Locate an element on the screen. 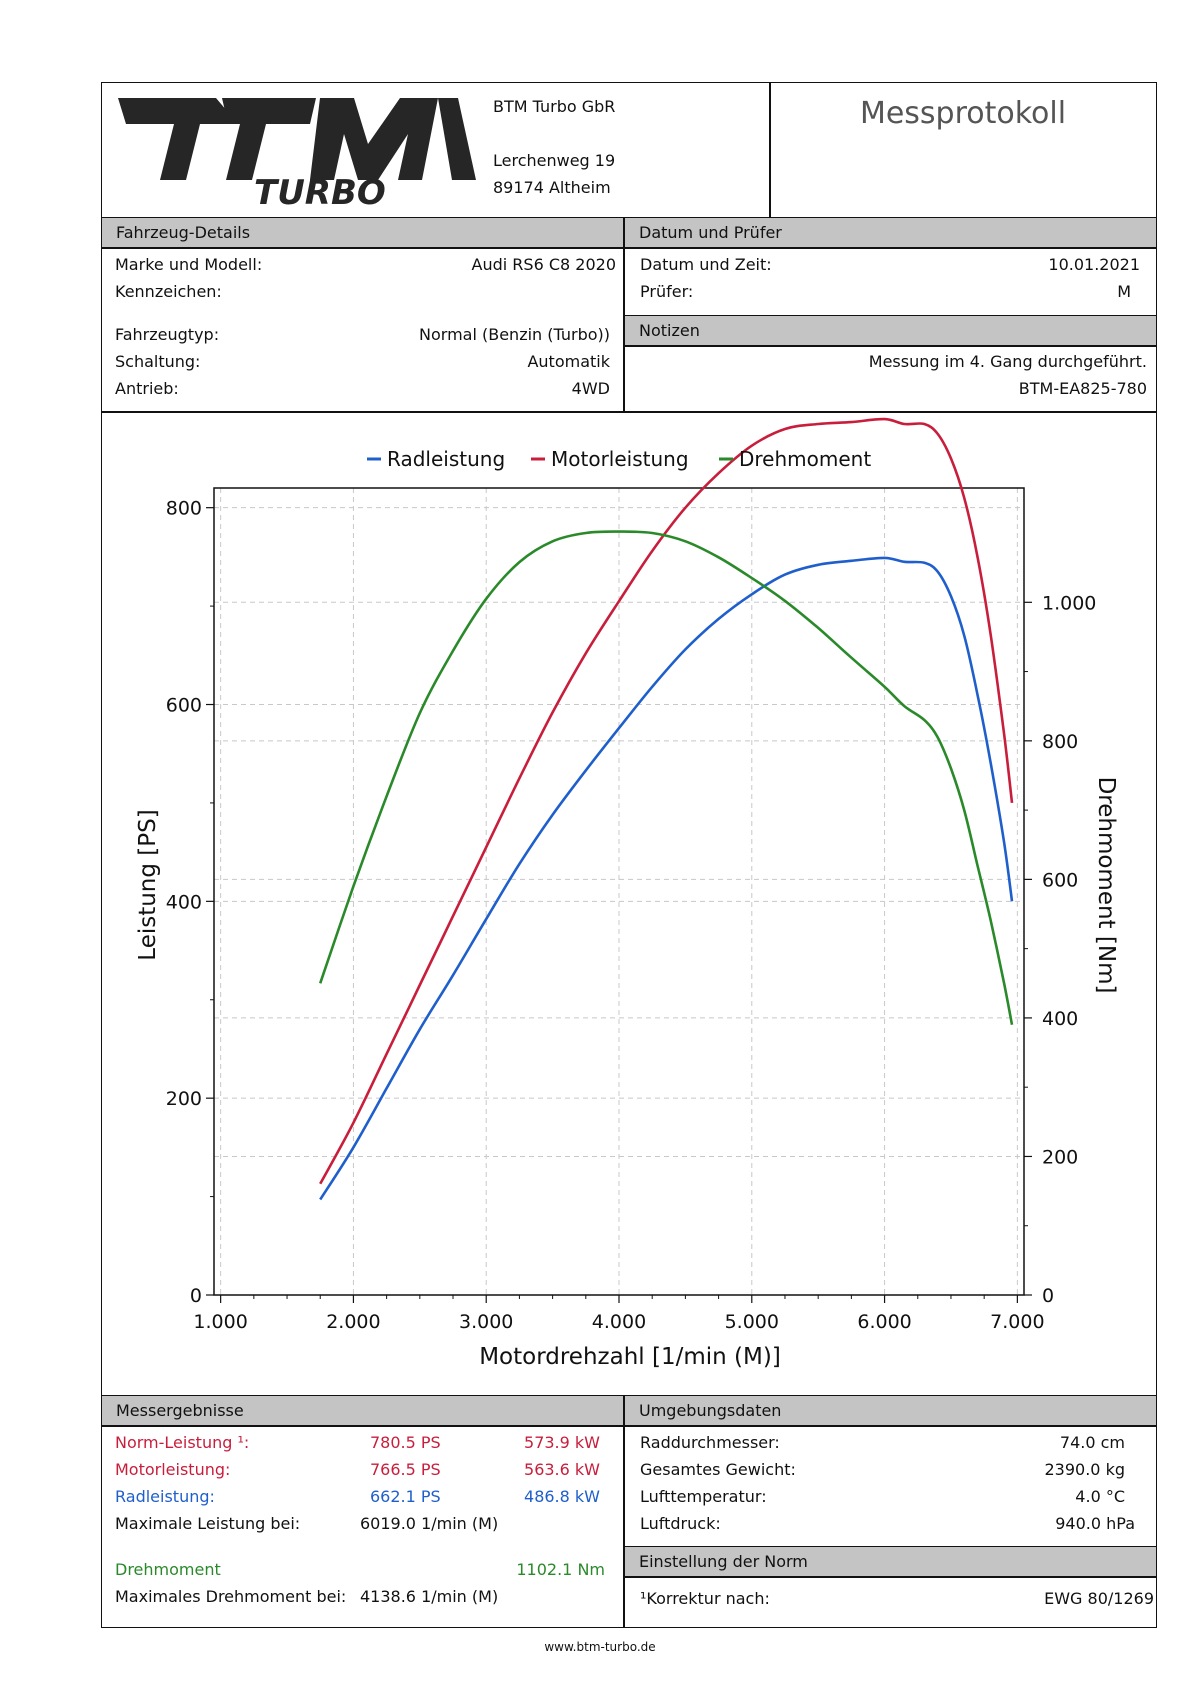 The height and width of the screenshot is (1698, 1200). date-tester-header: Datum und Prüfer is located at coordinates (890, 232).